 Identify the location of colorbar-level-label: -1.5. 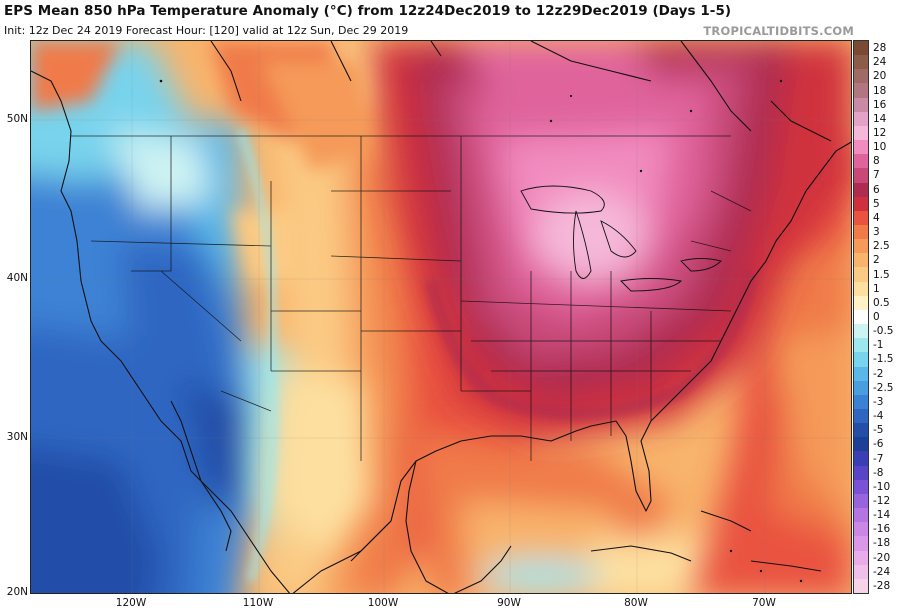
(883, 359).